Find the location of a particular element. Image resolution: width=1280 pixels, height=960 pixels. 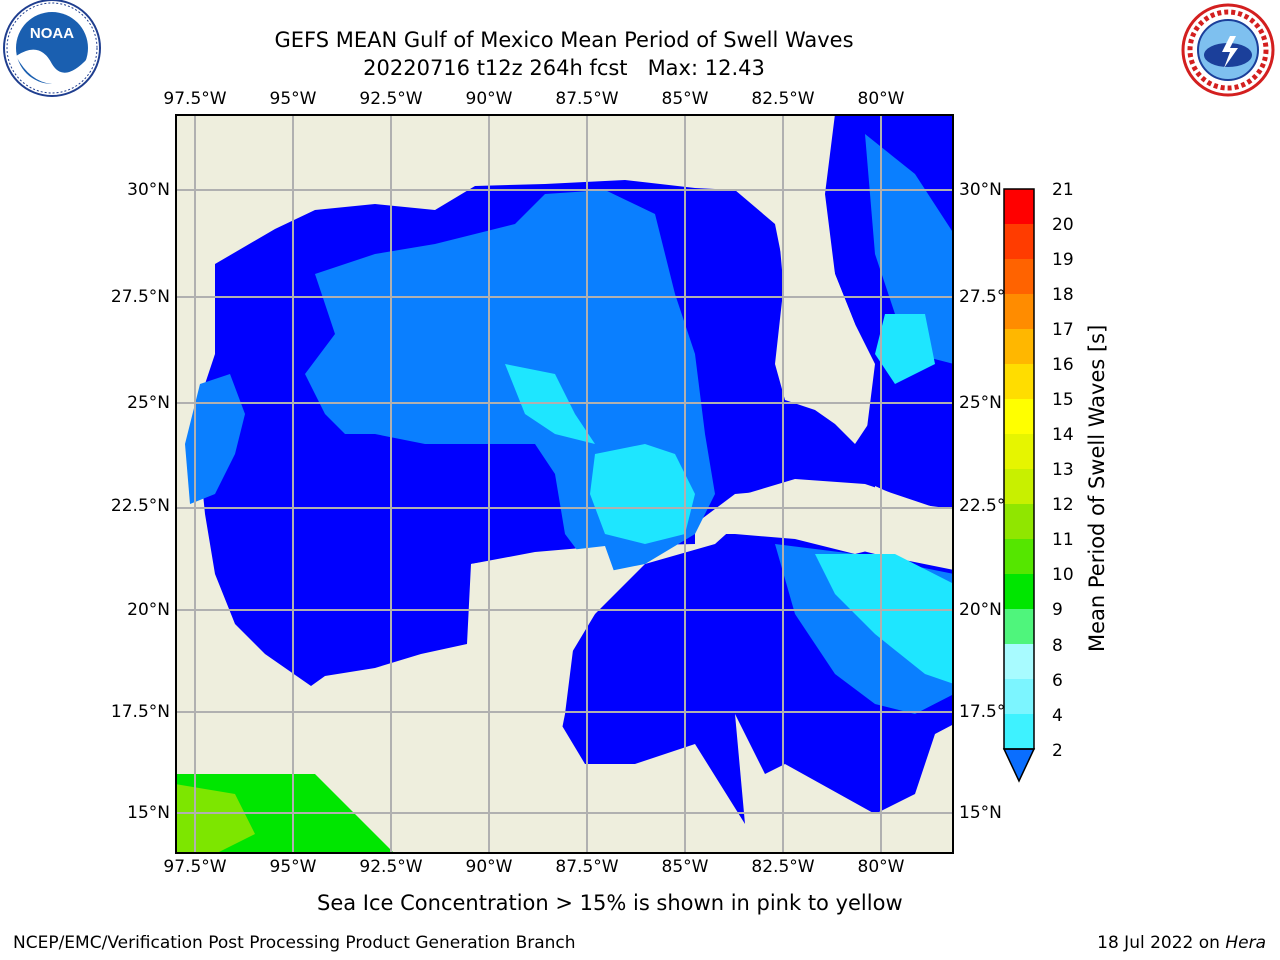

lon-bottom-label: 82.5°W is located at coordinates (783, 867).